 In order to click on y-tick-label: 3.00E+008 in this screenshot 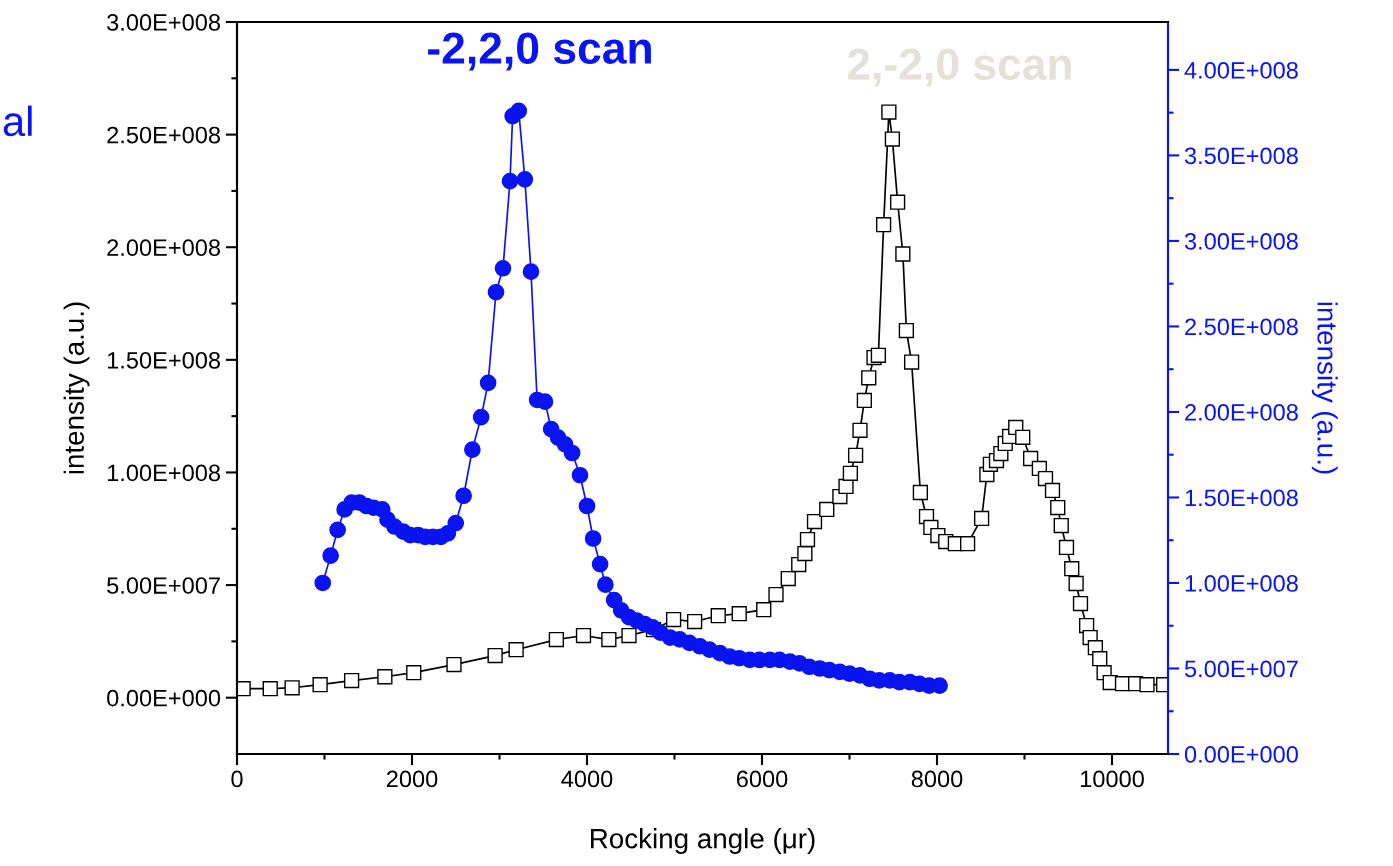, I will do `click(164, 22)`.